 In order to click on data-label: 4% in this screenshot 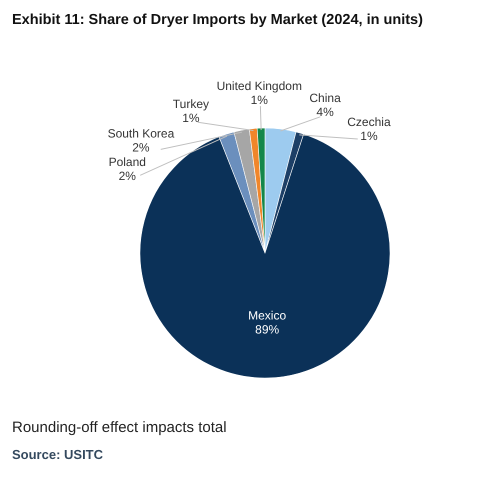, I will do `click(325, 111)`.